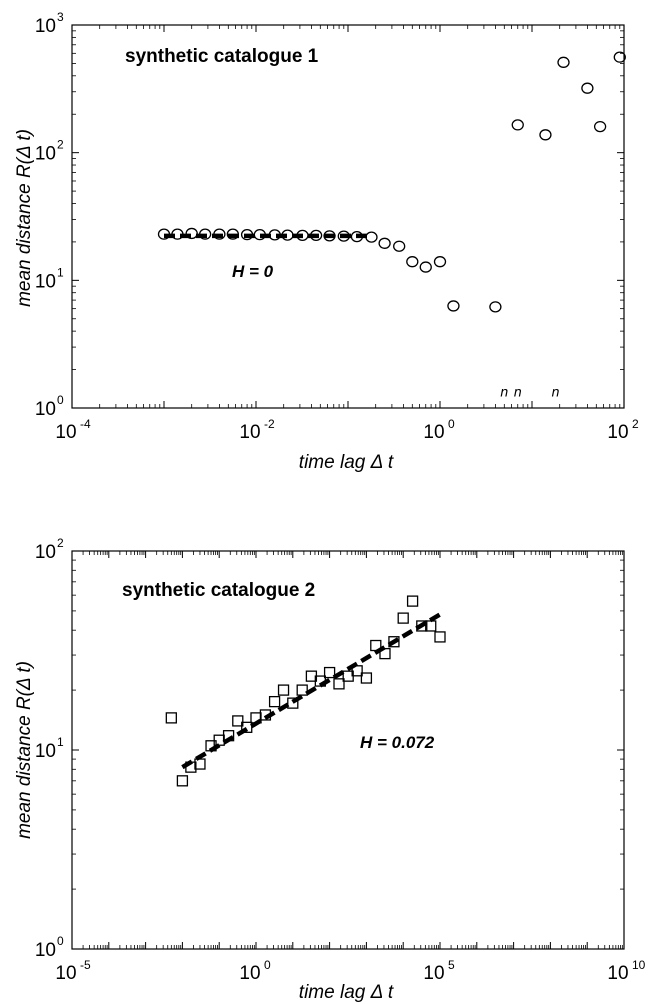 The image size is (657, 1004). What do you see at coordinates (24, 750) in the screenshot?
I see `panel-2-ylabel: mean distance R(Δ t)` at bounding box center [24, 750].